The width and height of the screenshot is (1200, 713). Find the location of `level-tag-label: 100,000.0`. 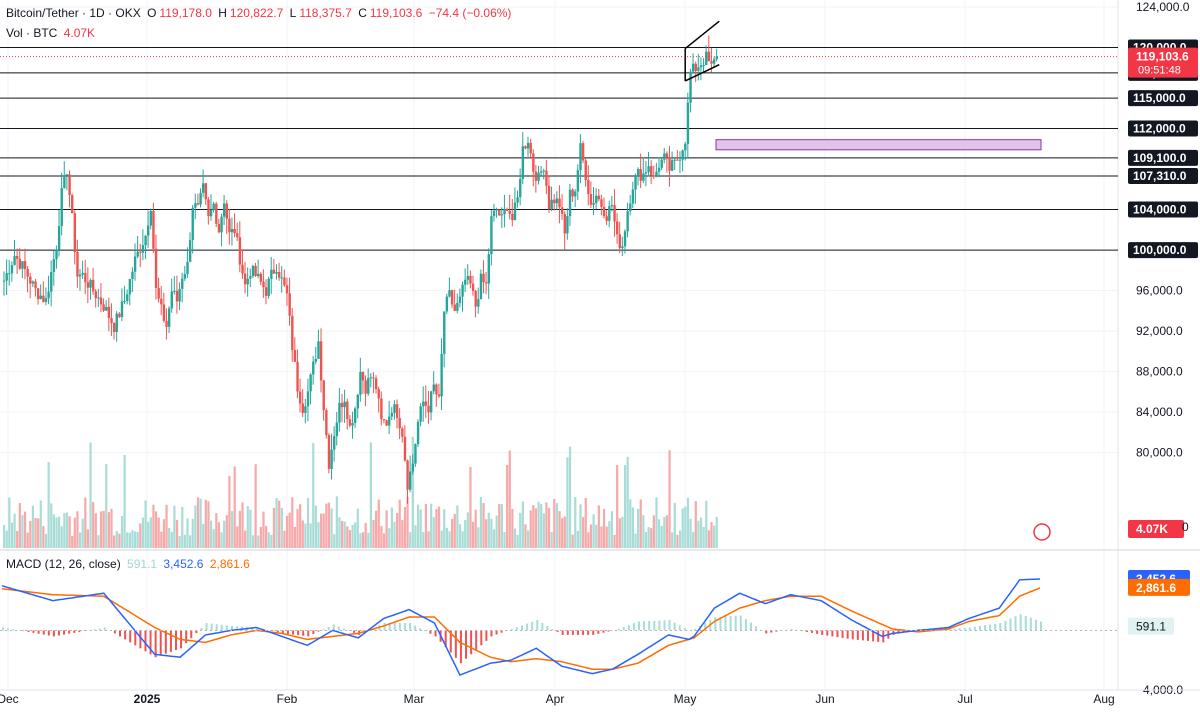

level-tag-label: 100,000.0 is located at coordinates (1160, 250).